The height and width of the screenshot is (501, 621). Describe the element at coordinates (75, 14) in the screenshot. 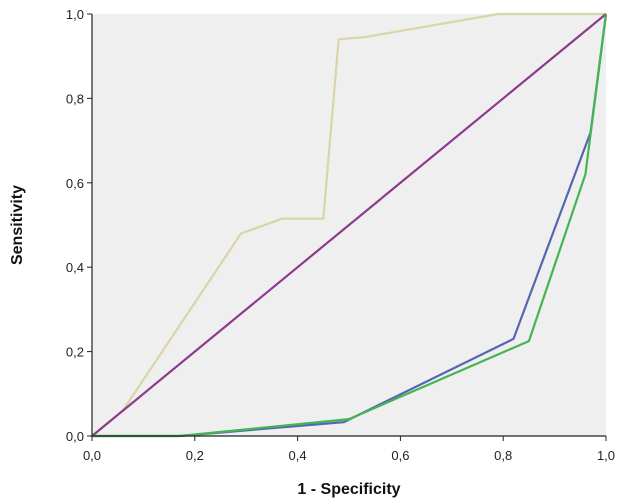

I see `y-tick-label: 1,0` at that location.